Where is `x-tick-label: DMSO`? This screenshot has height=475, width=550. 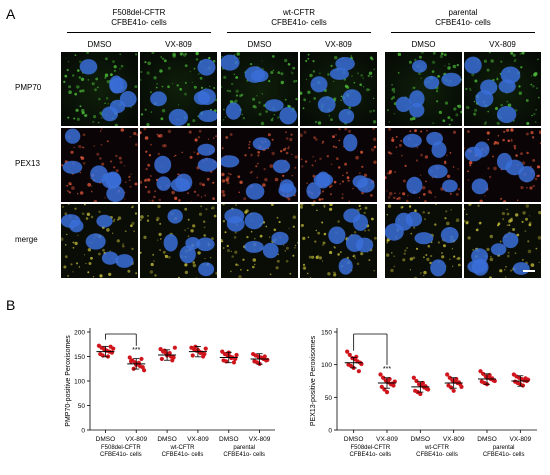
x-tick-label: DMSO is located at coordinates (354, 439).